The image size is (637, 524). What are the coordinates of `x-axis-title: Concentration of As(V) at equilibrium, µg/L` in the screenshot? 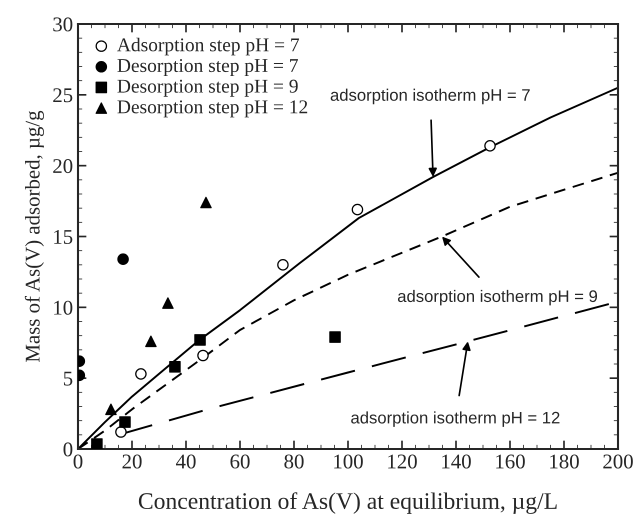 It's located at (347, 503).